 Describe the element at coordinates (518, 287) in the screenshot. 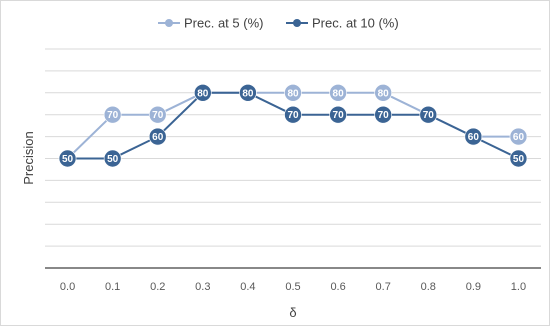

I see `x-tick-label: 1.0` at that location.